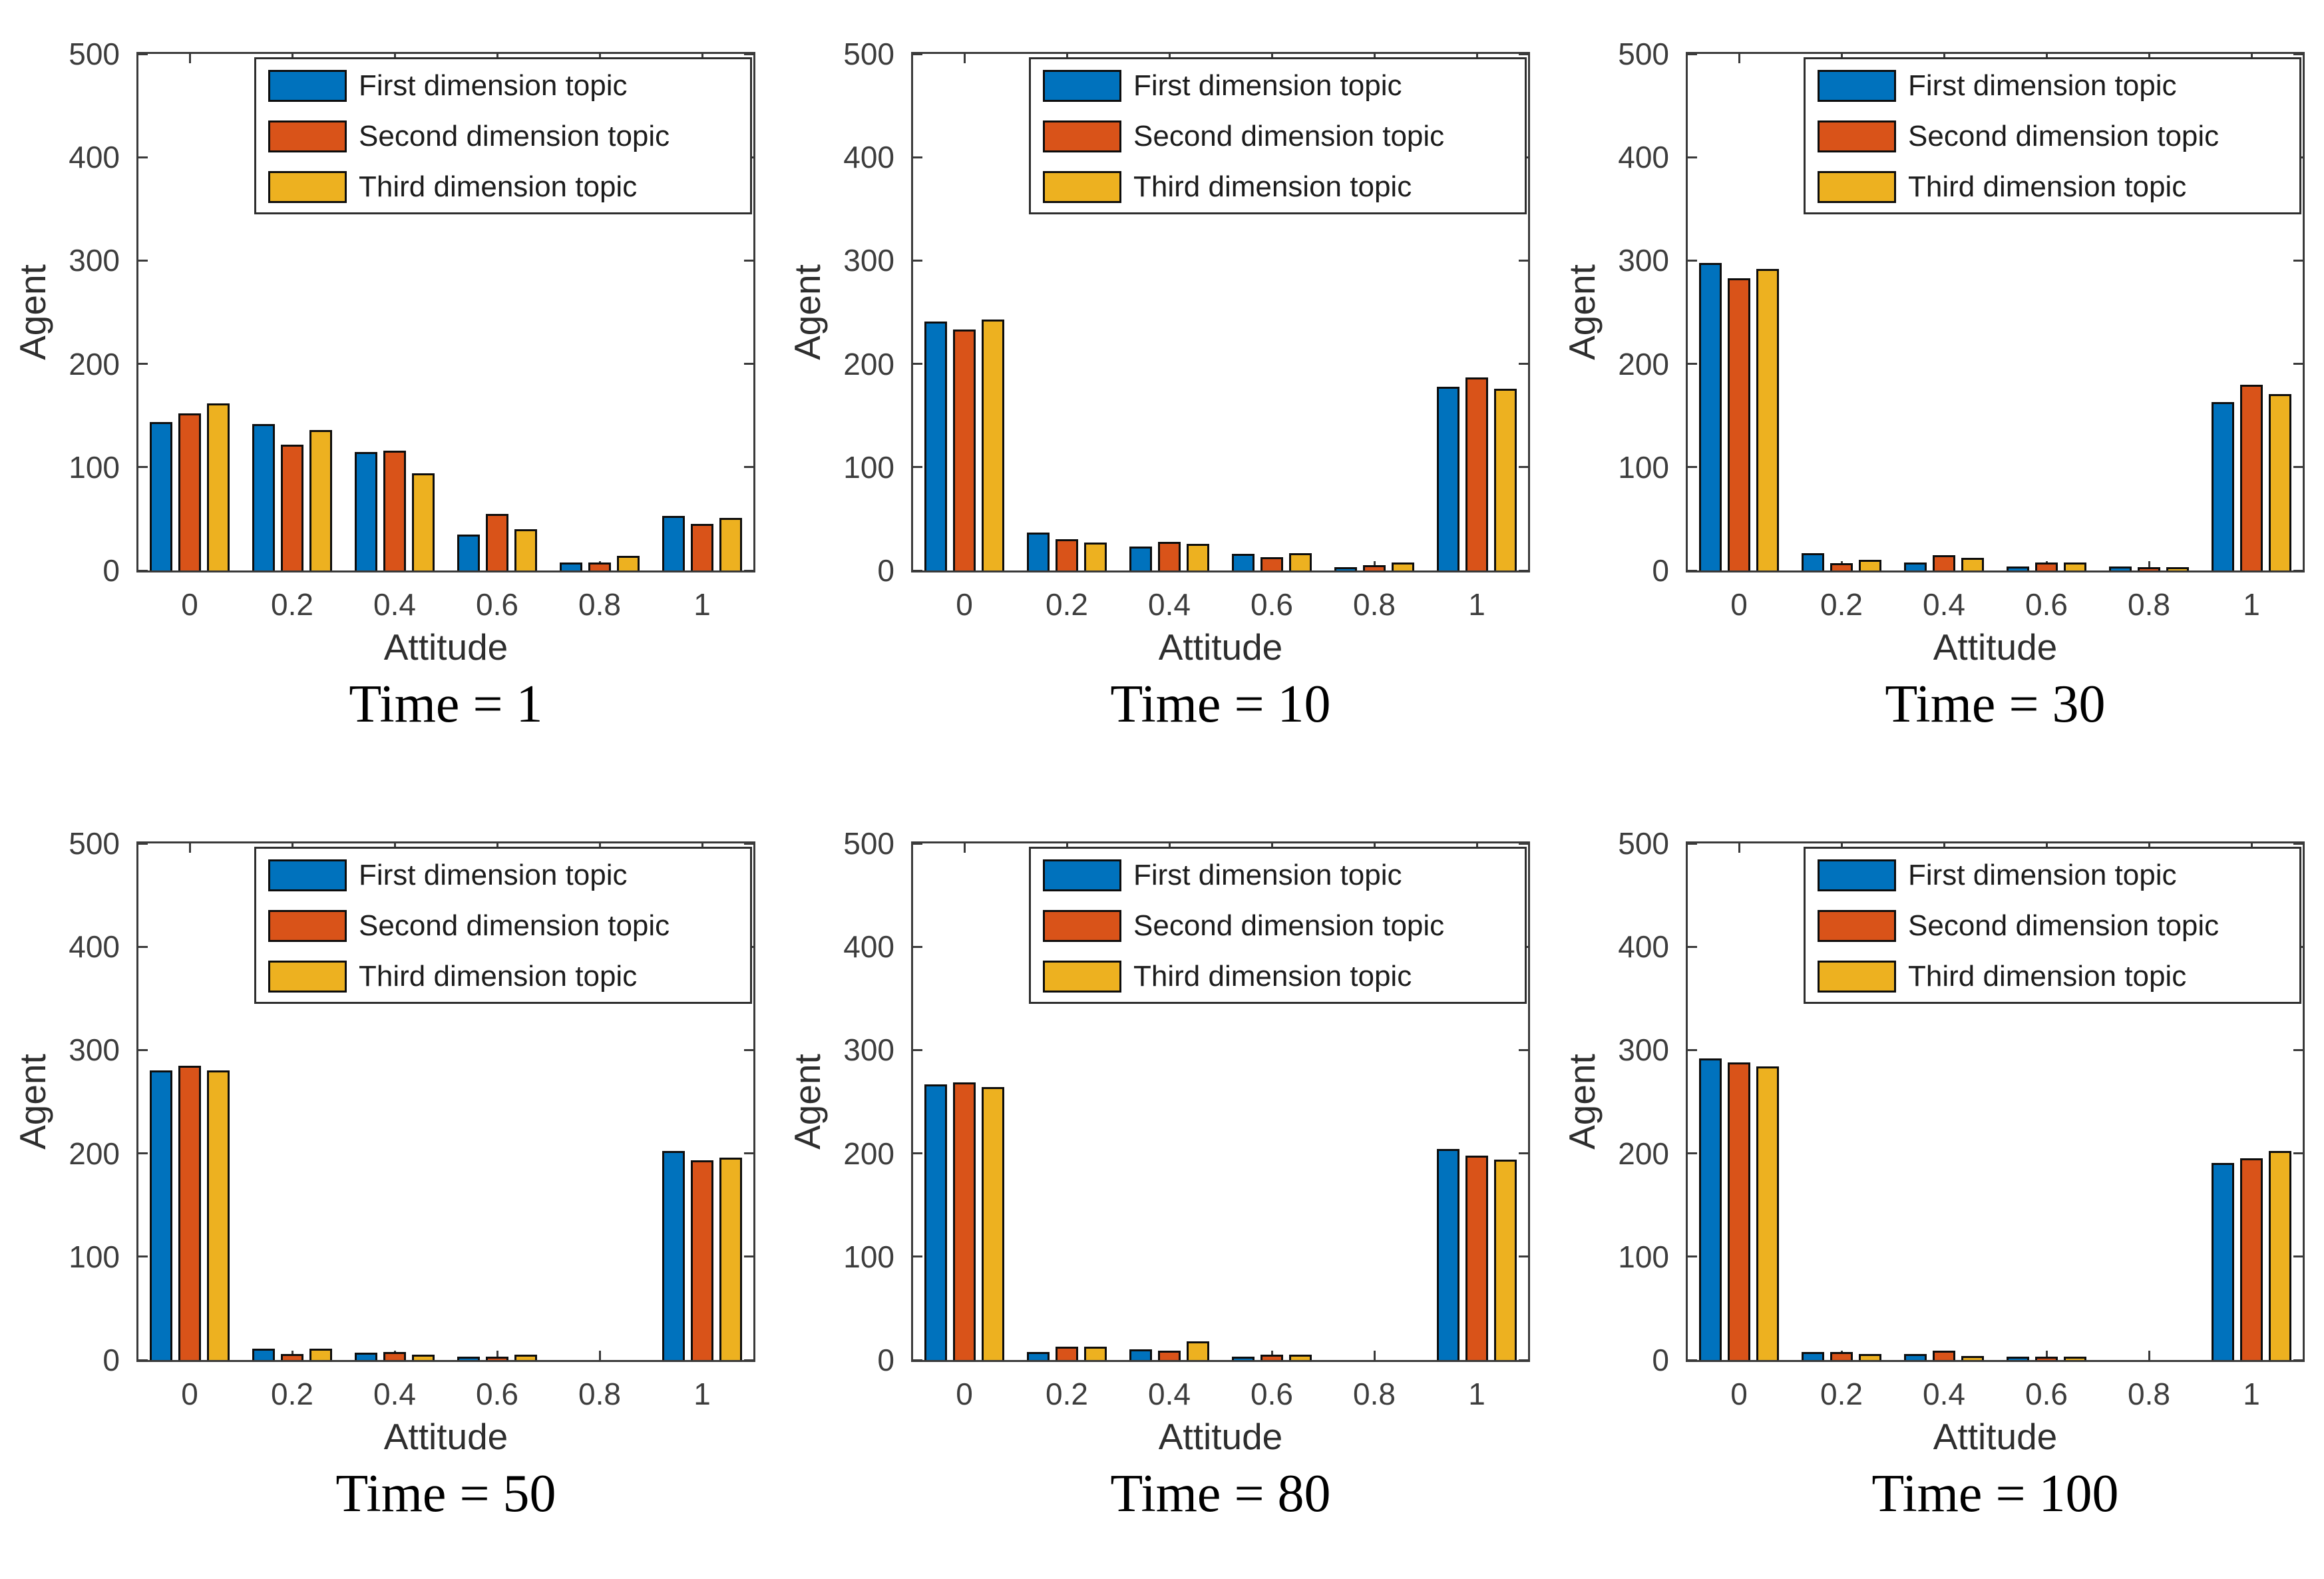 This screenshot has width=2324, height=1579. Describe the element at coordinates (445, 647) in the screenshot. I see `x-axis-label: Attitude` at that location.